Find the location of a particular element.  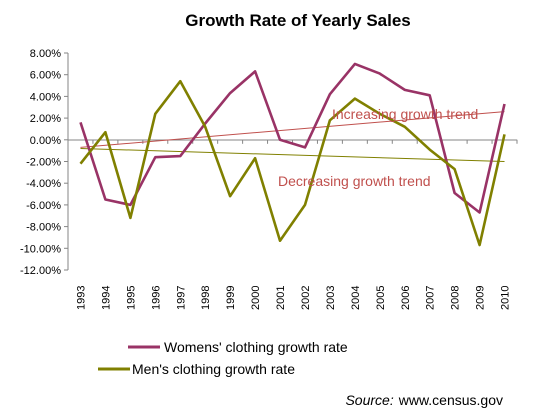

y-tick-label: 4.00% is located at coordinates (45, 97).